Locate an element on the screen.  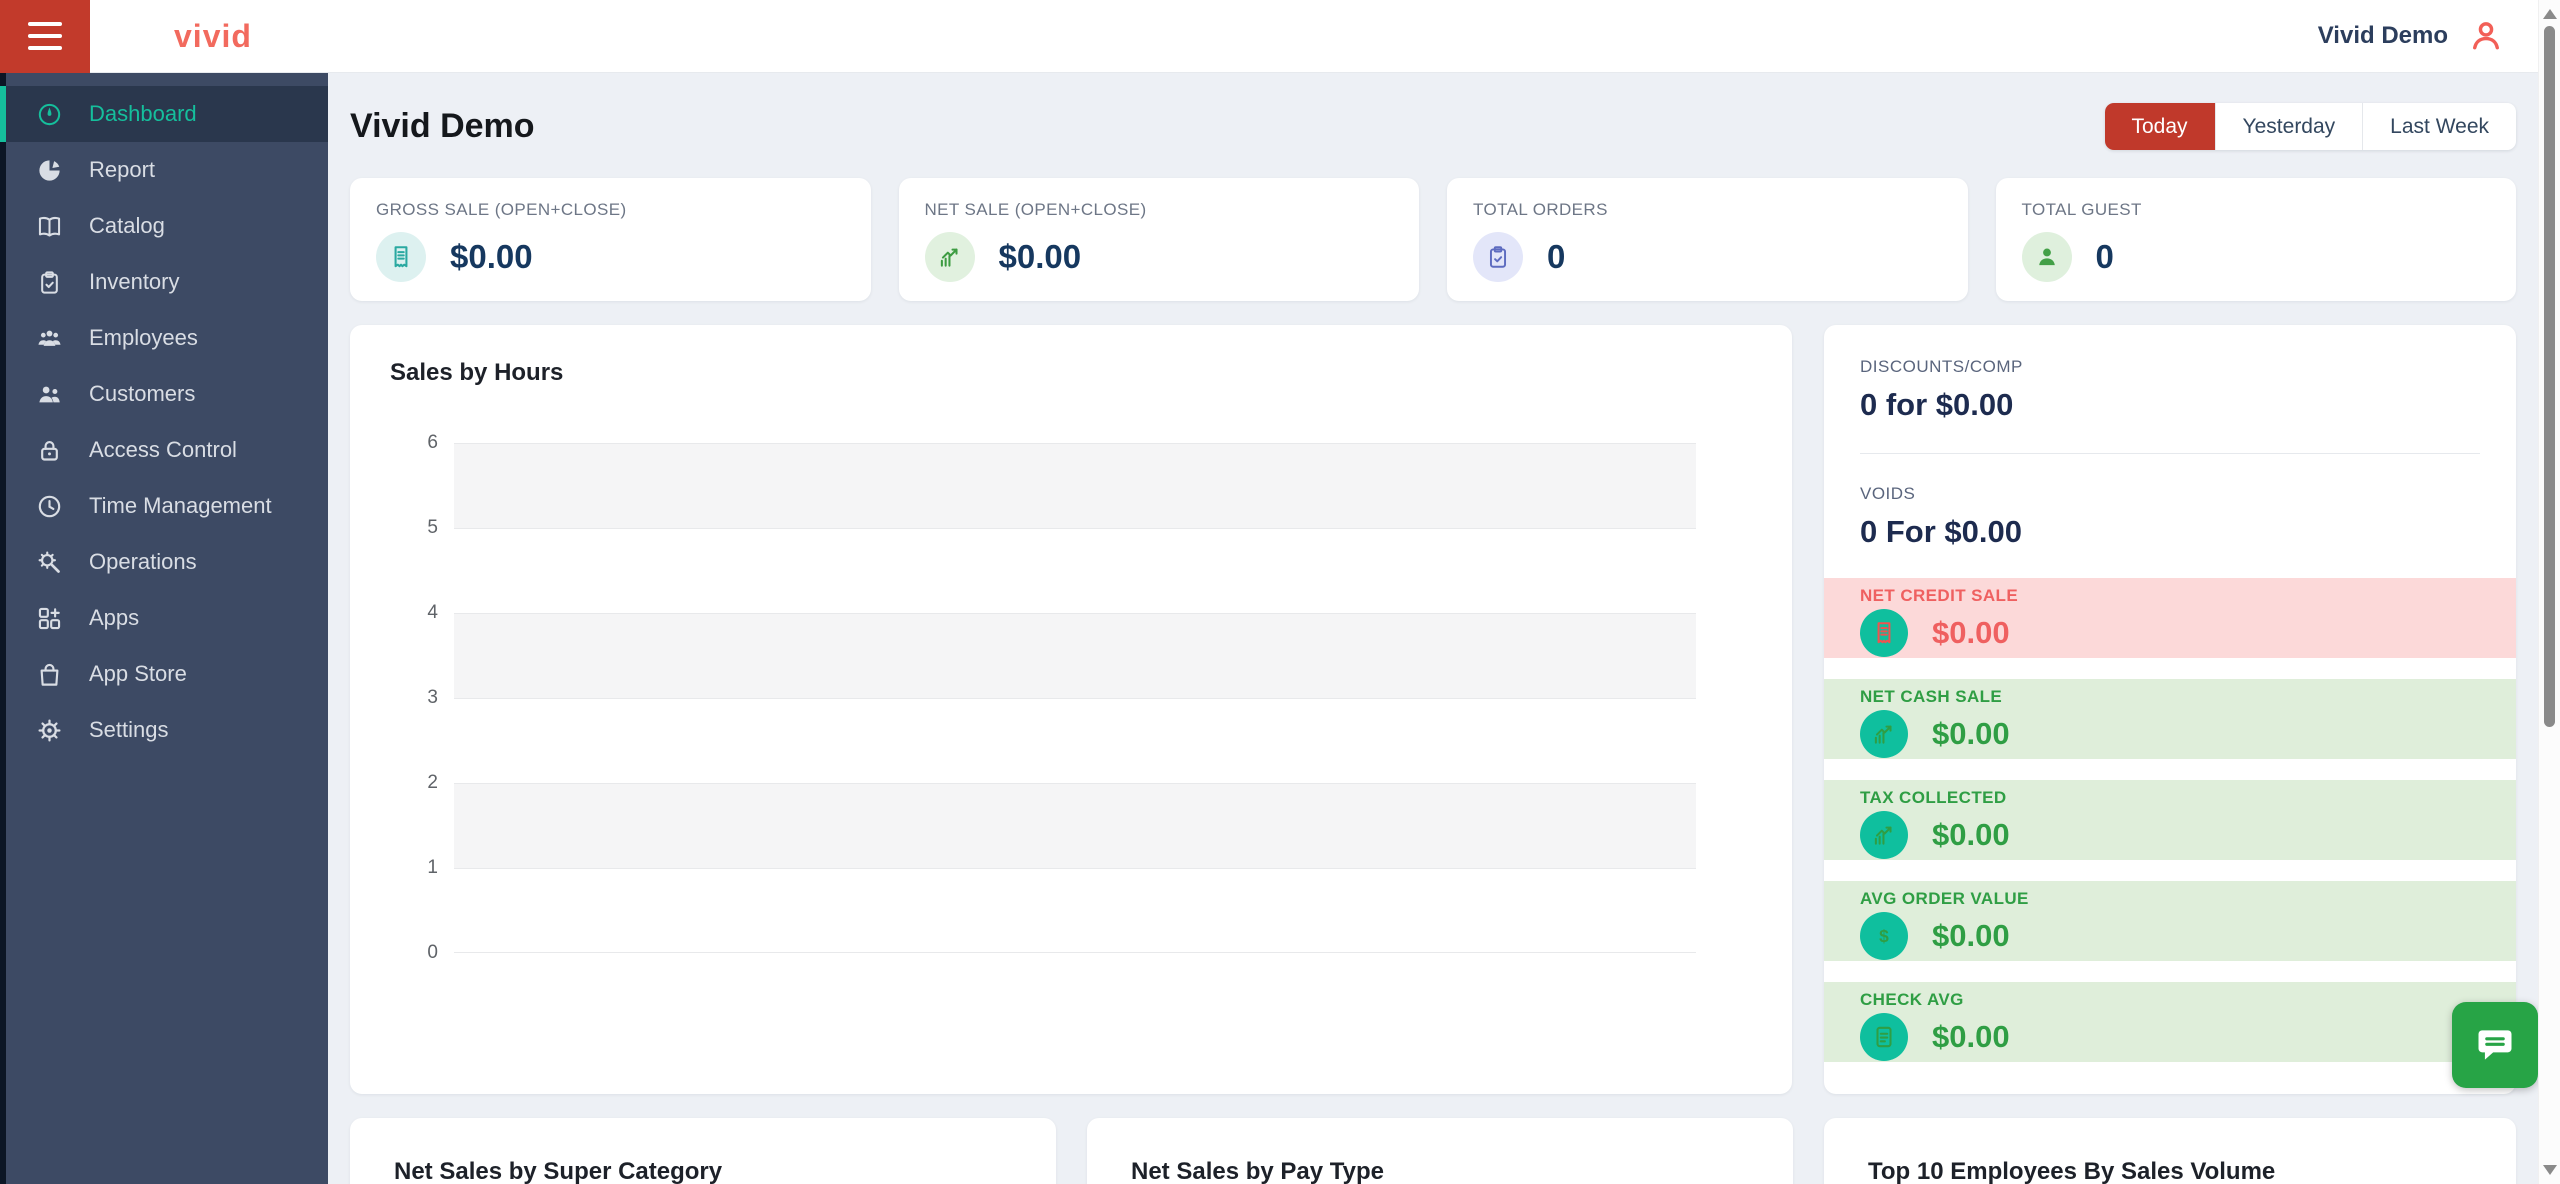
discounts-comp-value: 0 for $0.00 is located at coordinates (1937, 404).